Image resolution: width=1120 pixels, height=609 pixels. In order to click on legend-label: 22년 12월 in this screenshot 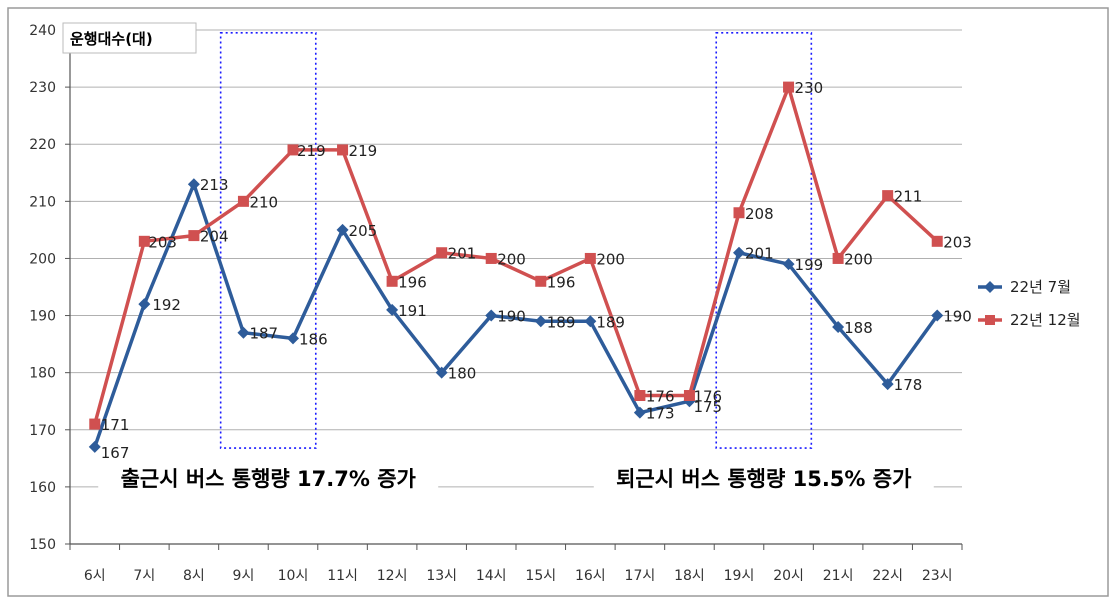, I will do `click(1045, 320)`.